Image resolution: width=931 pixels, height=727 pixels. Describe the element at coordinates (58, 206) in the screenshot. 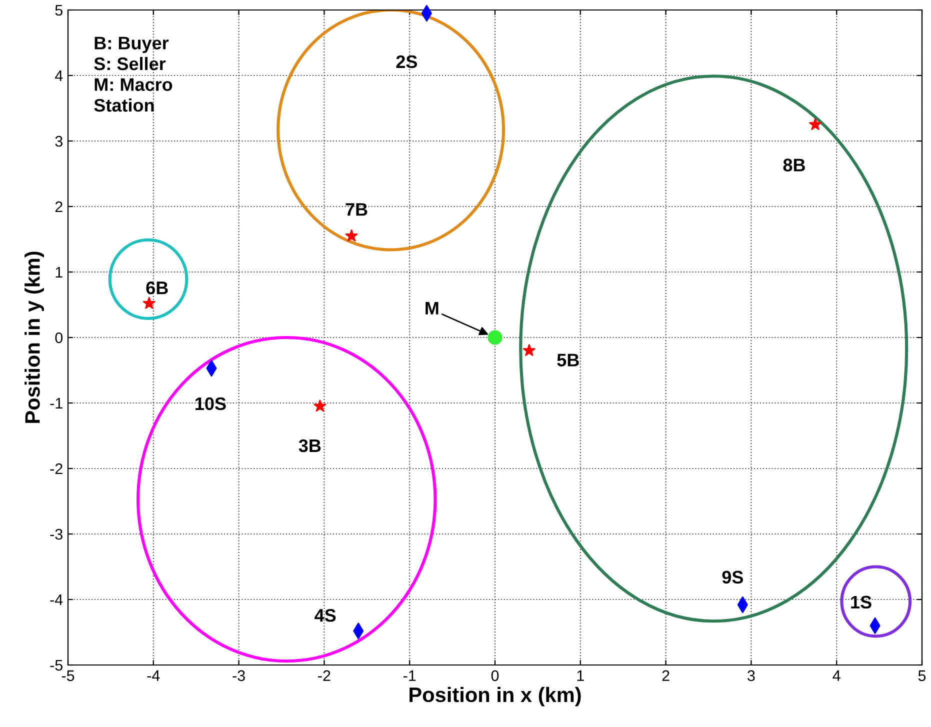

I see `y-tick-label: 2` at that location.